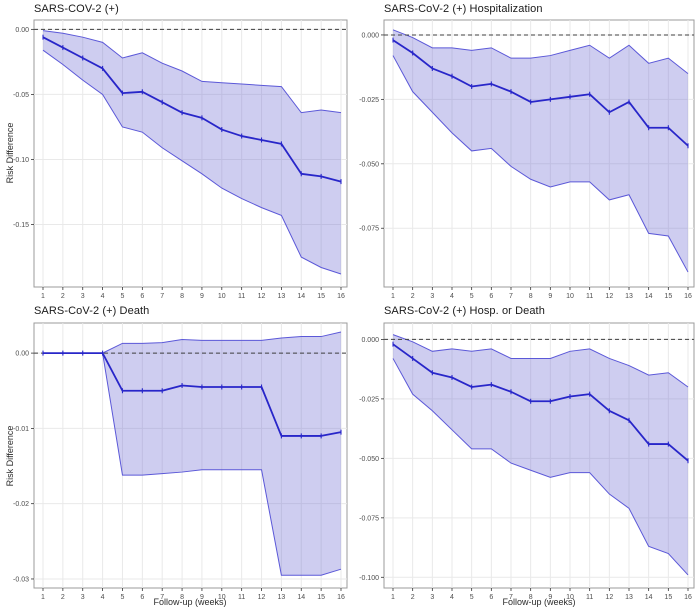  Describe the element at coordinates (21, 429) in the screenshot. I see `svg-text: -0.01` at that location.